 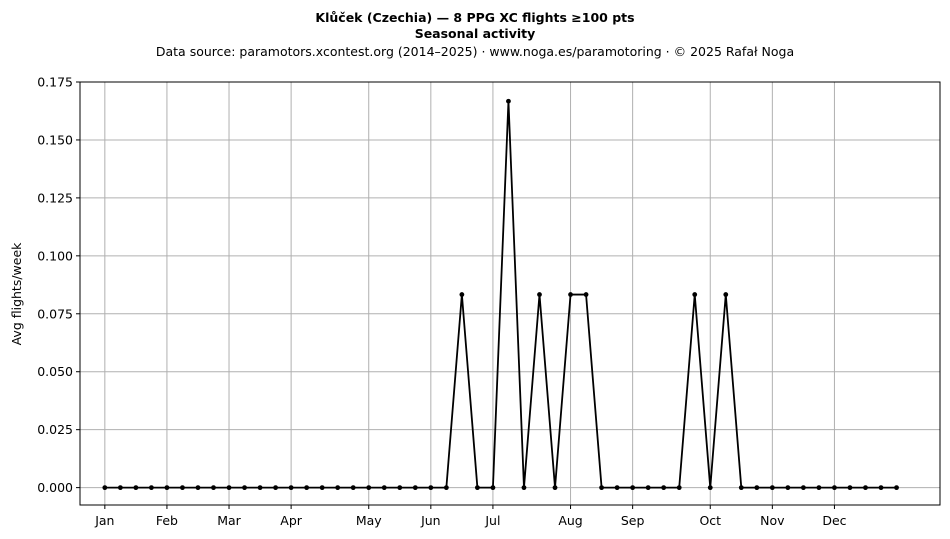 What do you see at coordinates (104, 520) in the screenshot?
I see `x-tick-label: Jan` at bounding box center [104, 520].